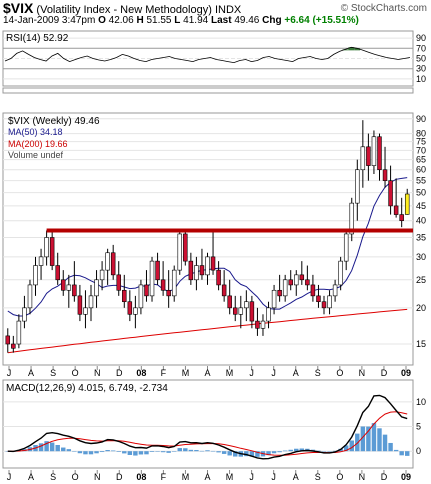 This screenshot has height=484, width=431. What do you see at coordinates (318, 373) in the screenshot?
I see `x-tick-label: S` at bounding box center [318, 373].